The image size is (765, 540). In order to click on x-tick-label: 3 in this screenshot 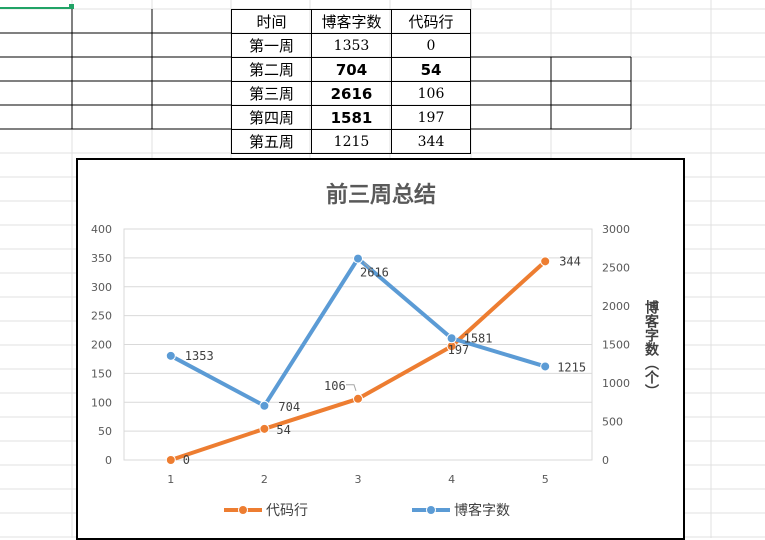, I will do `click(358, 479)`.